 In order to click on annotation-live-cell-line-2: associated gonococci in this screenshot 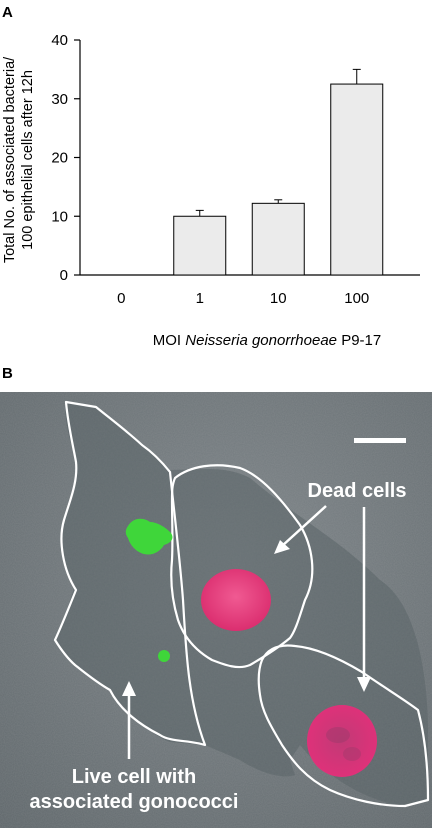, I will do `click(134, 802)`.